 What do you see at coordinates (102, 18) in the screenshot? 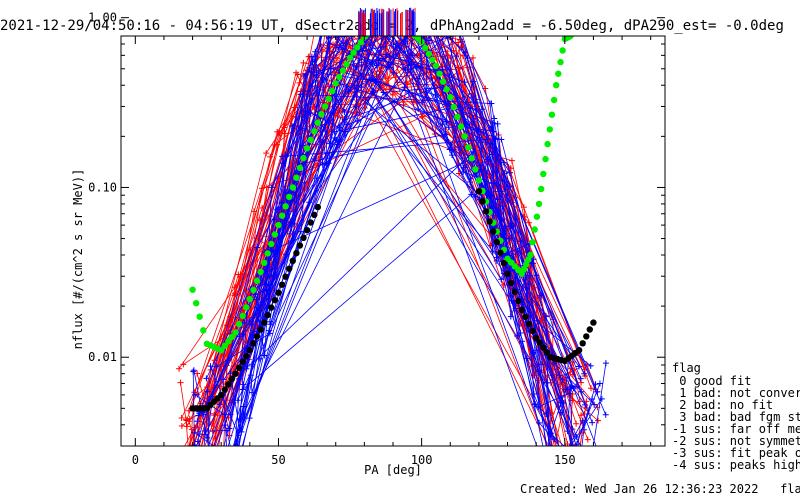
I see `y-tick-label: 1.00` at bounding box center [102, 18].